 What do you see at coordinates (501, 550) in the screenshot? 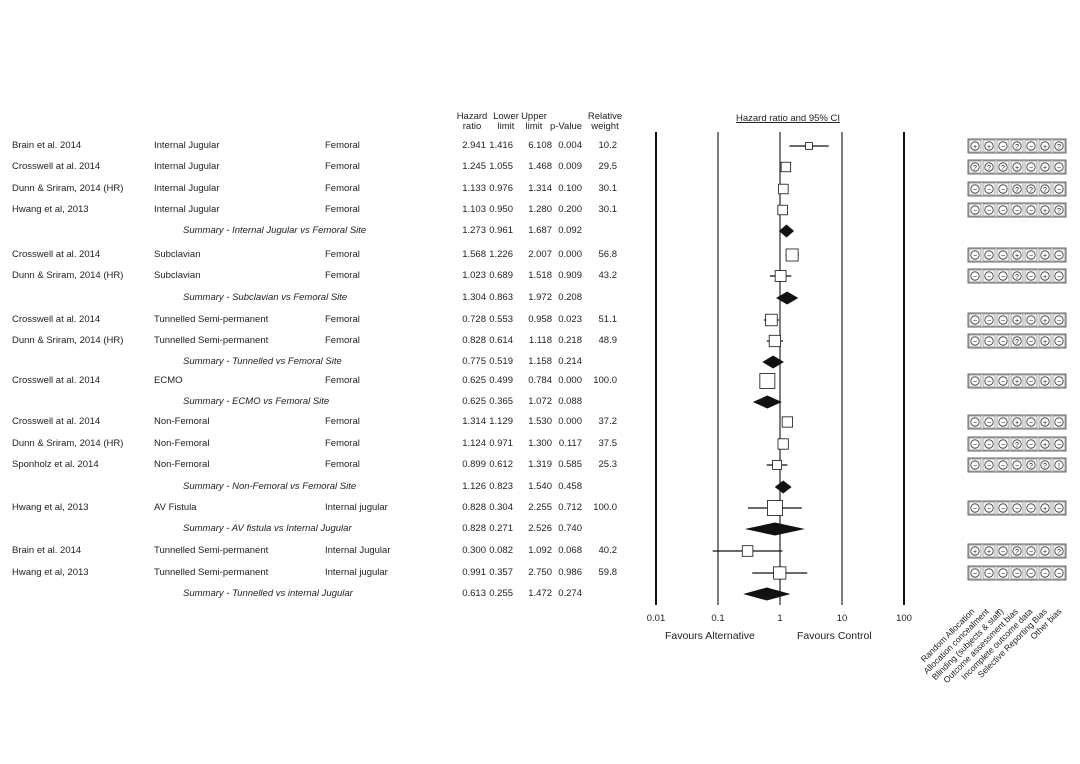
I see `lower-limit-value: 0.082` at bounding box center [501, 550].